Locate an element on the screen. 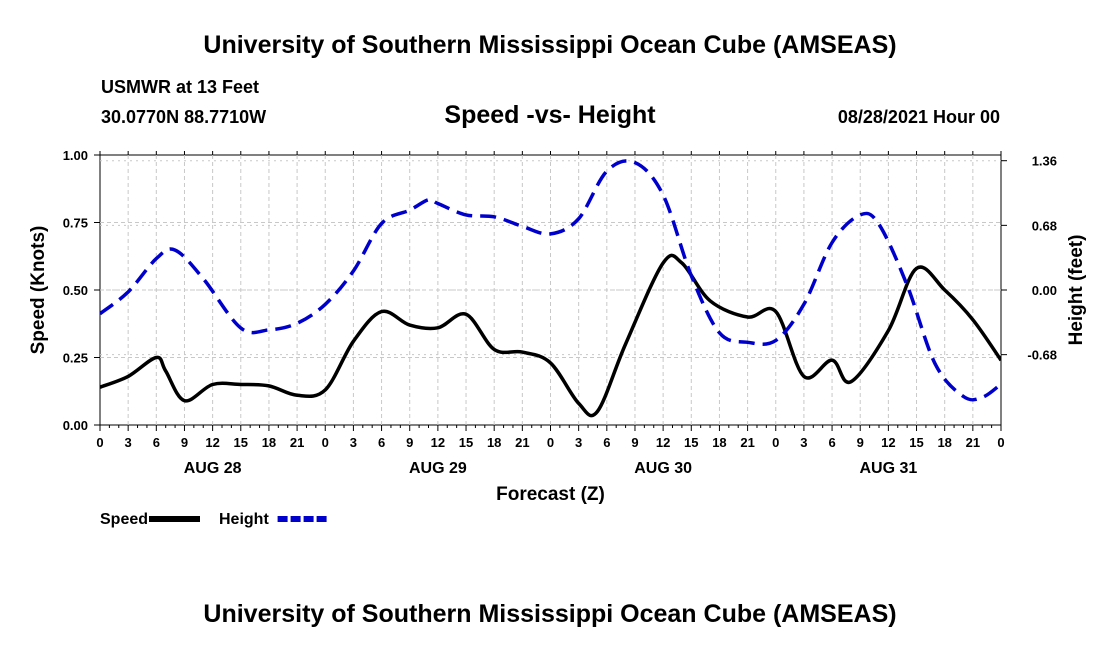 Image resolution: width=1100 pixels, height=650 pixels. coordinates-label: 30.0770N 88.7710W is located at coordinates (184, 117).